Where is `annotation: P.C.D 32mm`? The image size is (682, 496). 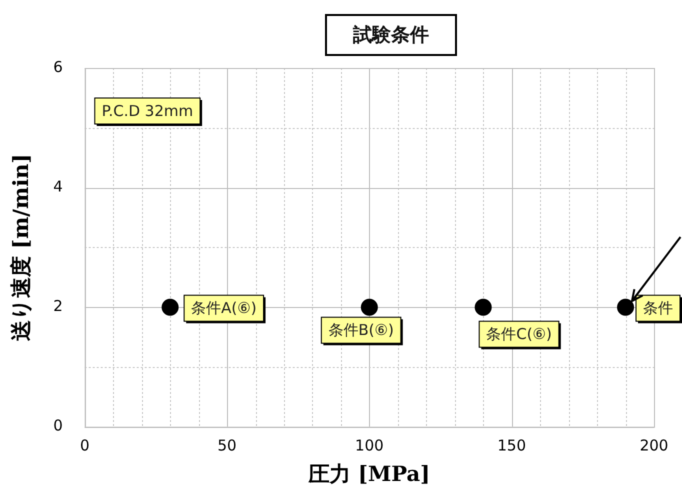
annotation: P.C.D 32mm is located at coordinates (148, 111).